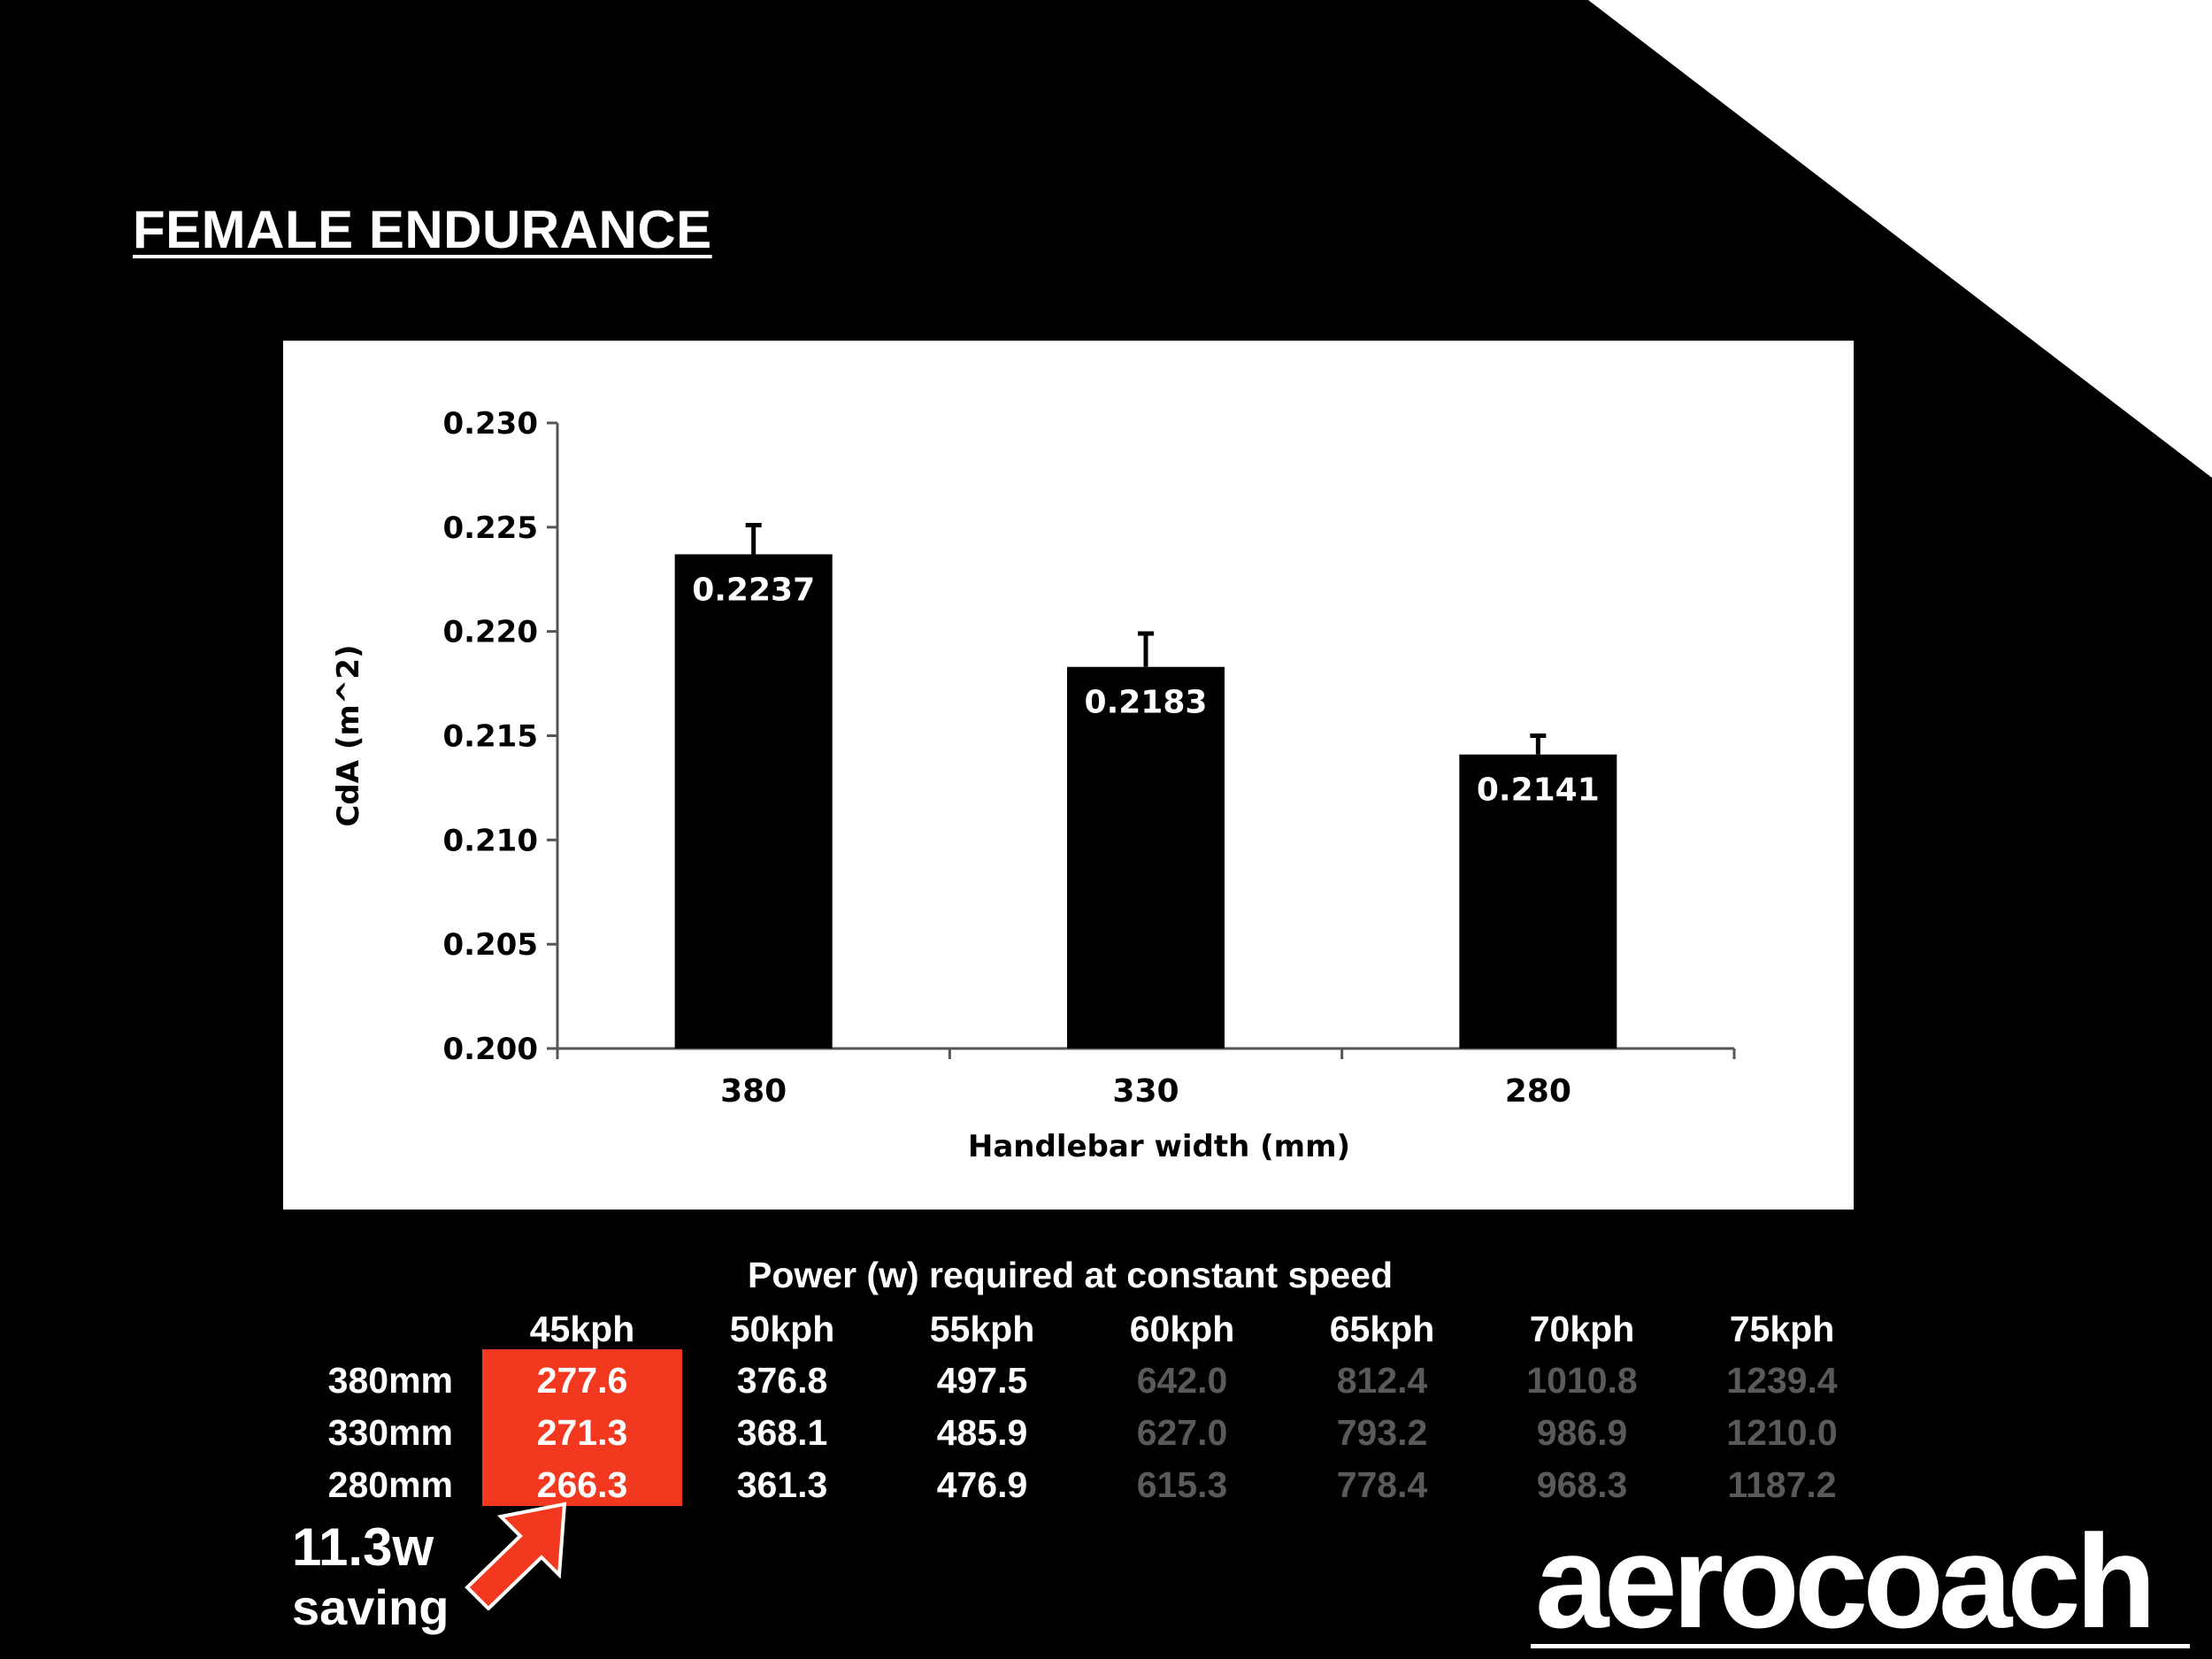 Image resolution: width=2212 pixels, height=1659 pixels. What do you see at coordinates (1582, 1329) in the screenshot?
I see `column-header: 70kph` at bounding box center [1582, 1329].